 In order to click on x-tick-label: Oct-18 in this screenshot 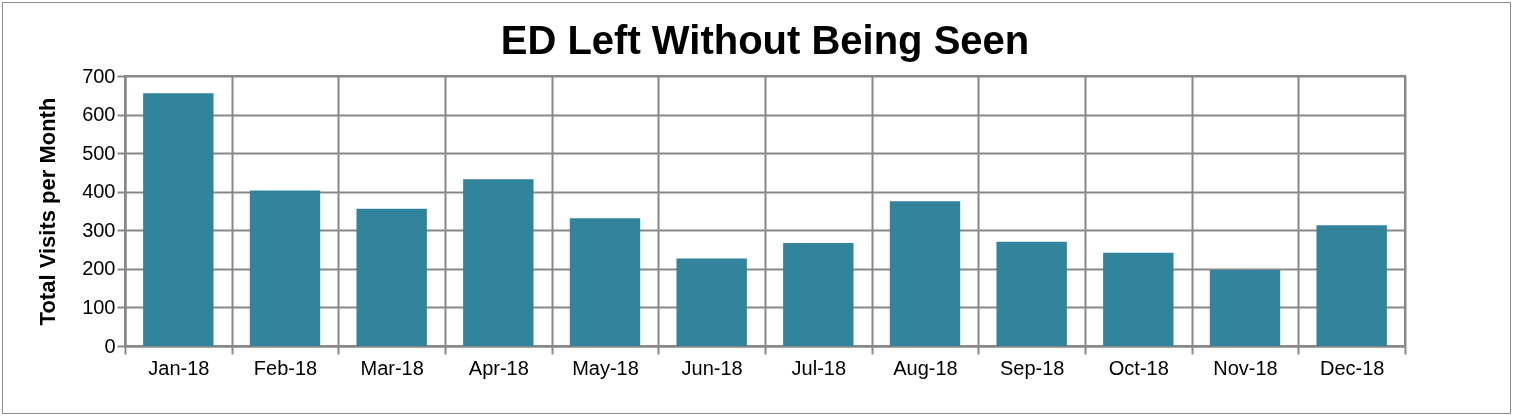, I will do `click(1138, 367)`.